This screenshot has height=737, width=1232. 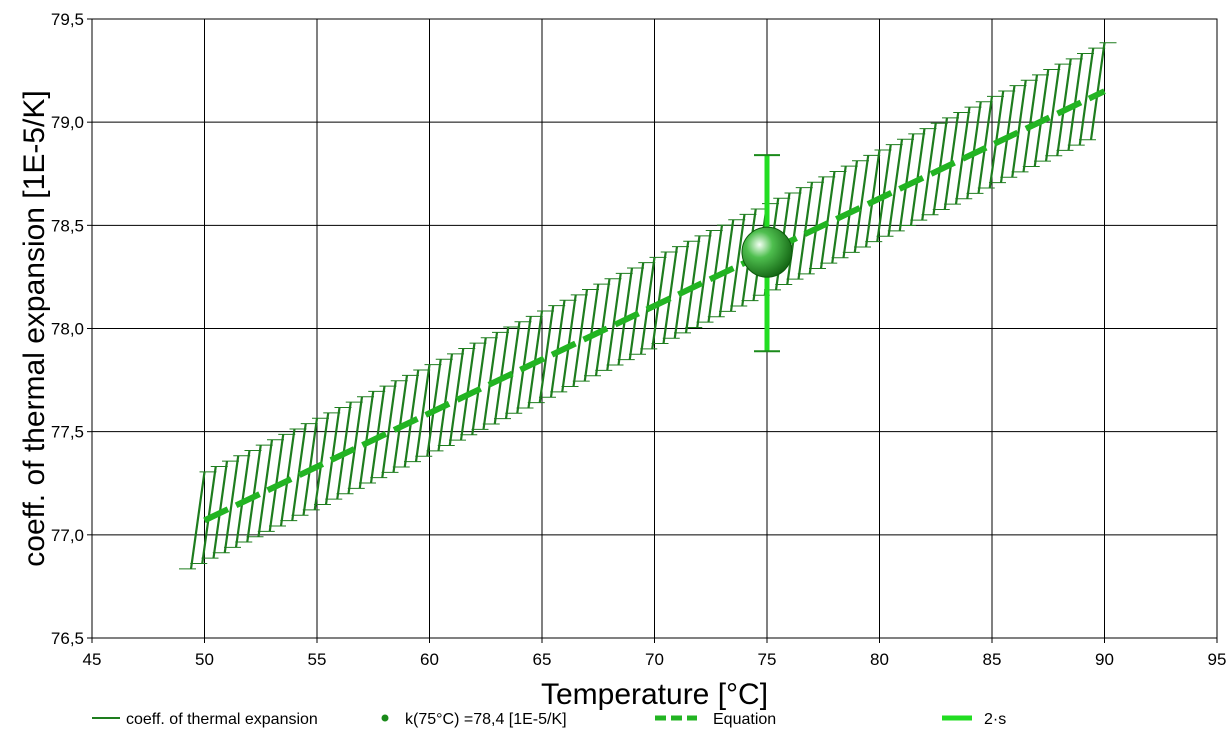 What do you see at coordinates (67, 19) in the screenshot?
I see `y-tick-label: 79,5` at bounding box center [67, 19].